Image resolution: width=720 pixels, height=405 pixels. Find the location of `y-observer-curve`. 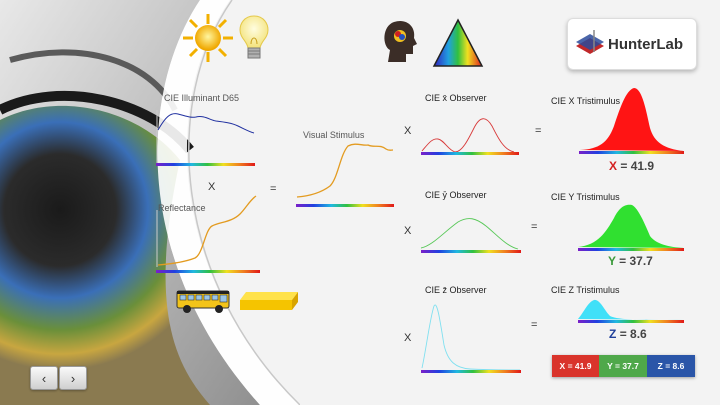

y-observer-curve is located at coordinates (469, 234).